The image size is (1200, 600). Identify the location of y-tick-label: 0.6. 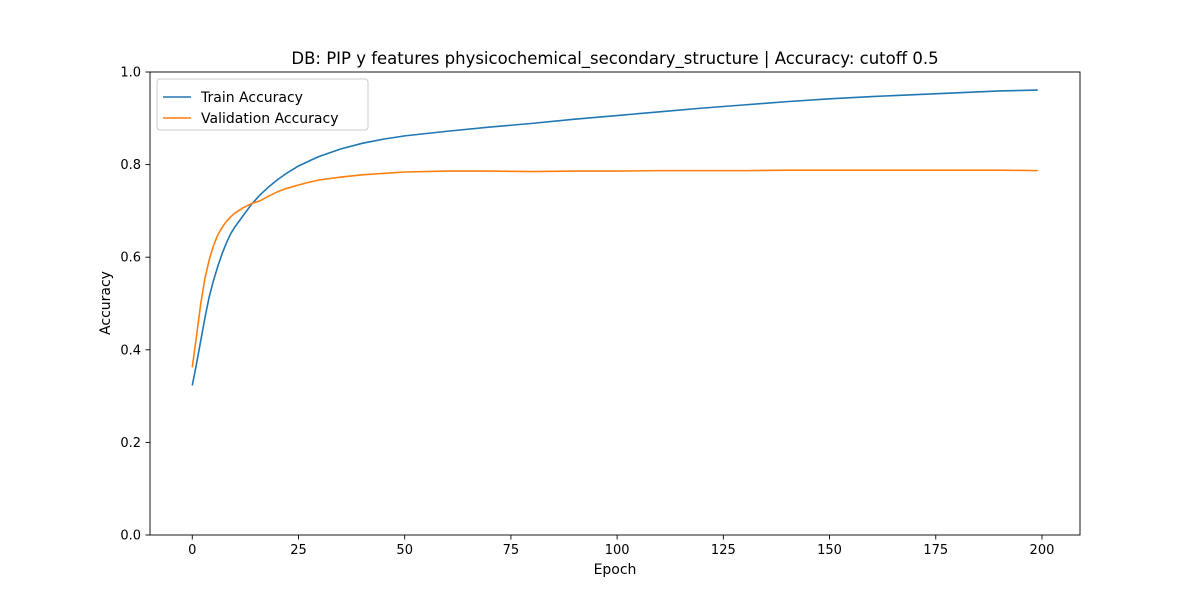
(130, 258).